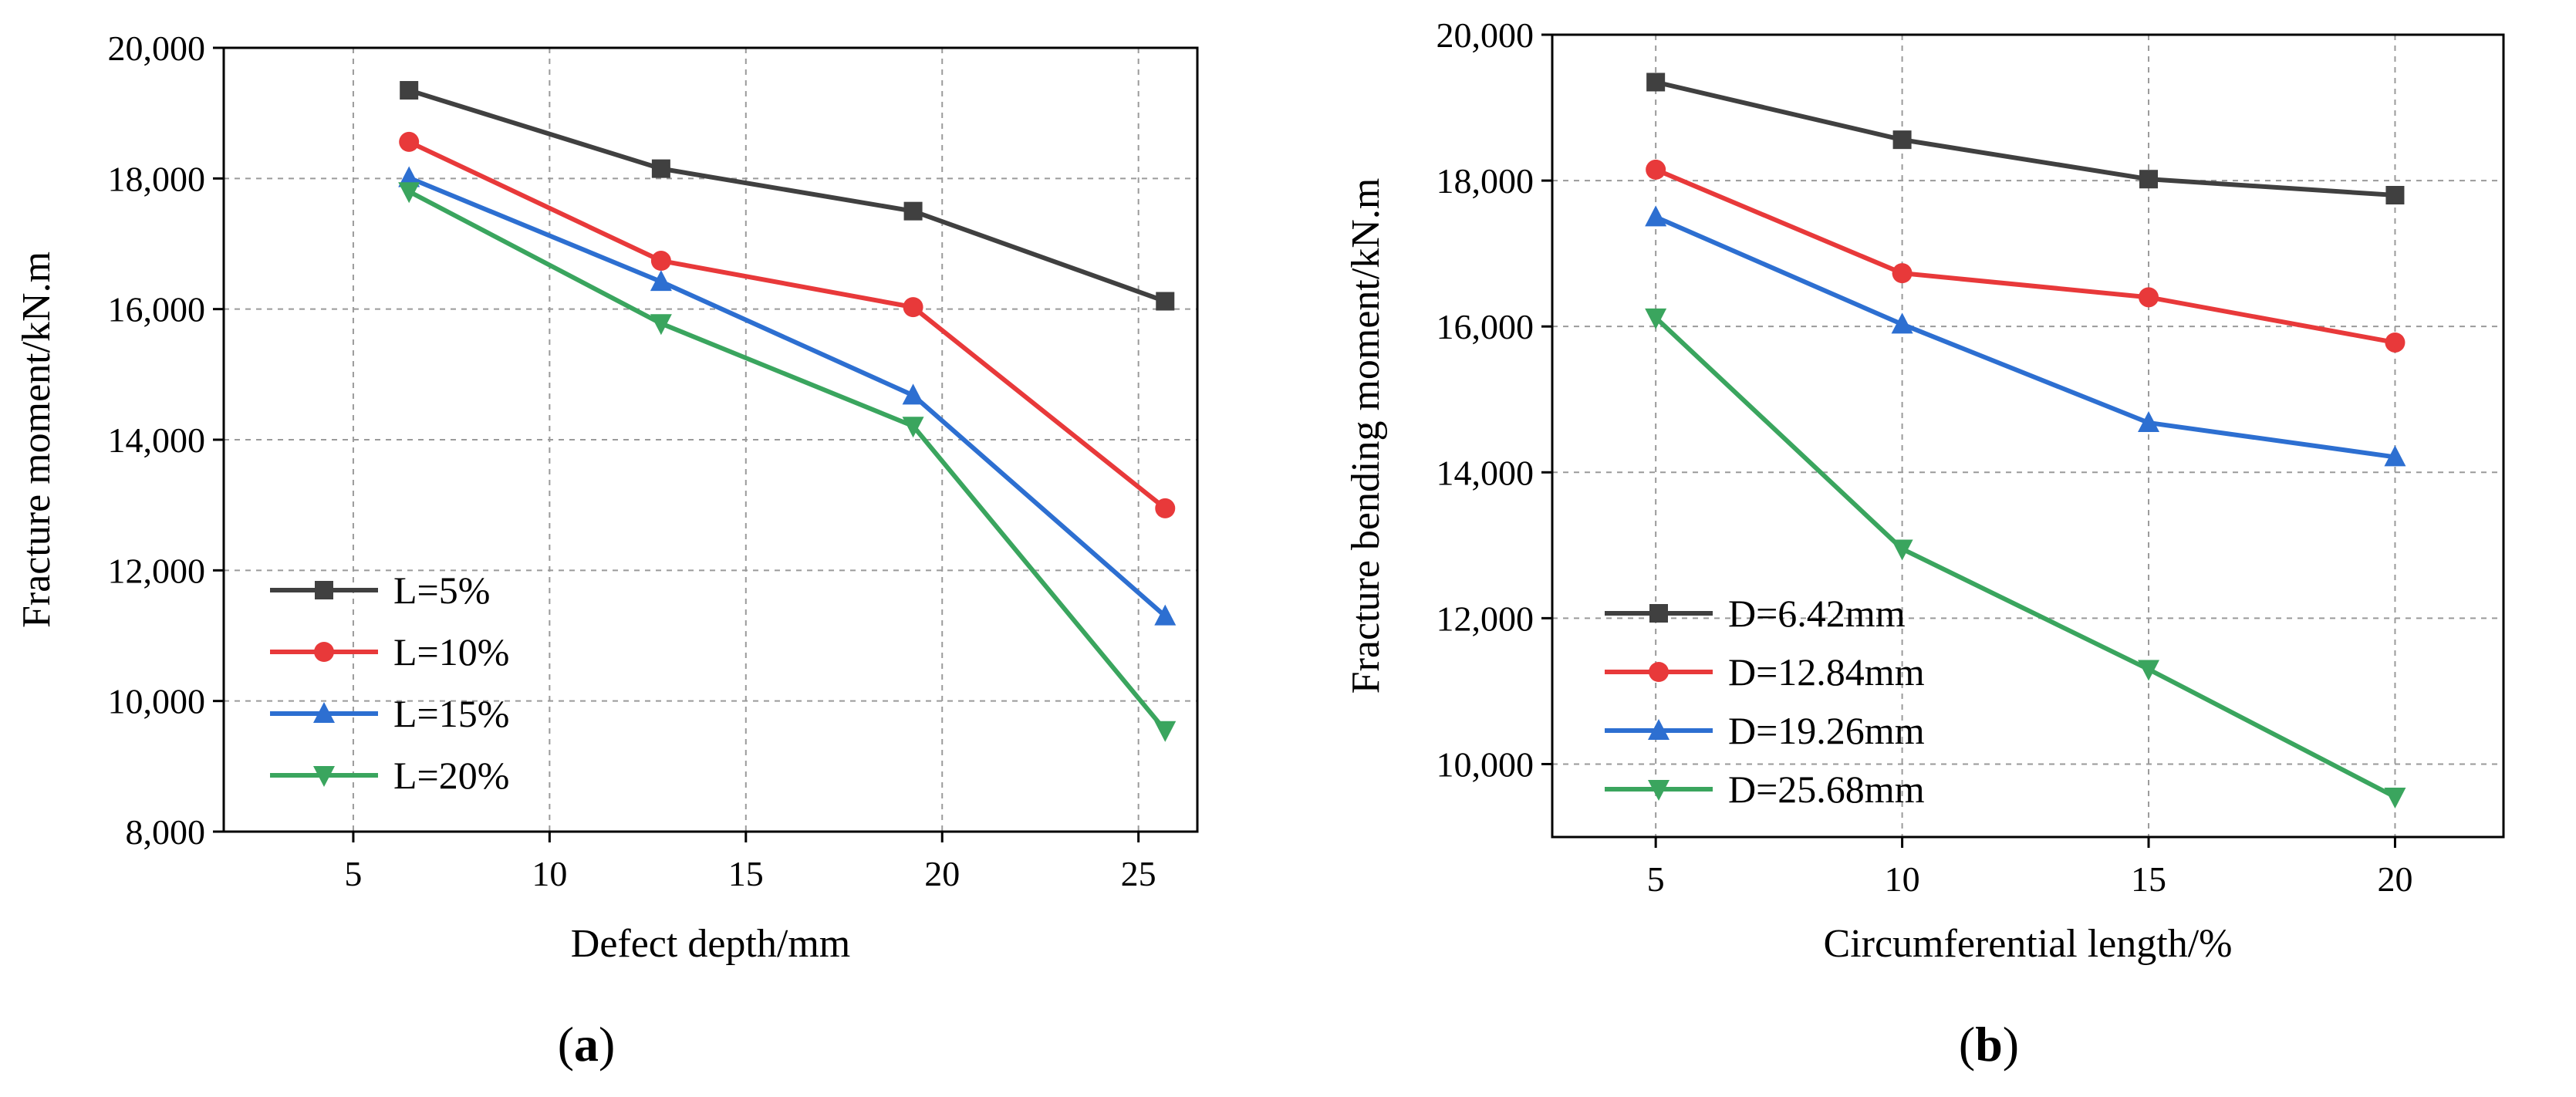 This screenshot has width=2576, height=1097. What do you see at coordinates (710, 944) in the screenshot?
I see `x-axis-label: Defect depth/mm` at bounding box center [710, 944].